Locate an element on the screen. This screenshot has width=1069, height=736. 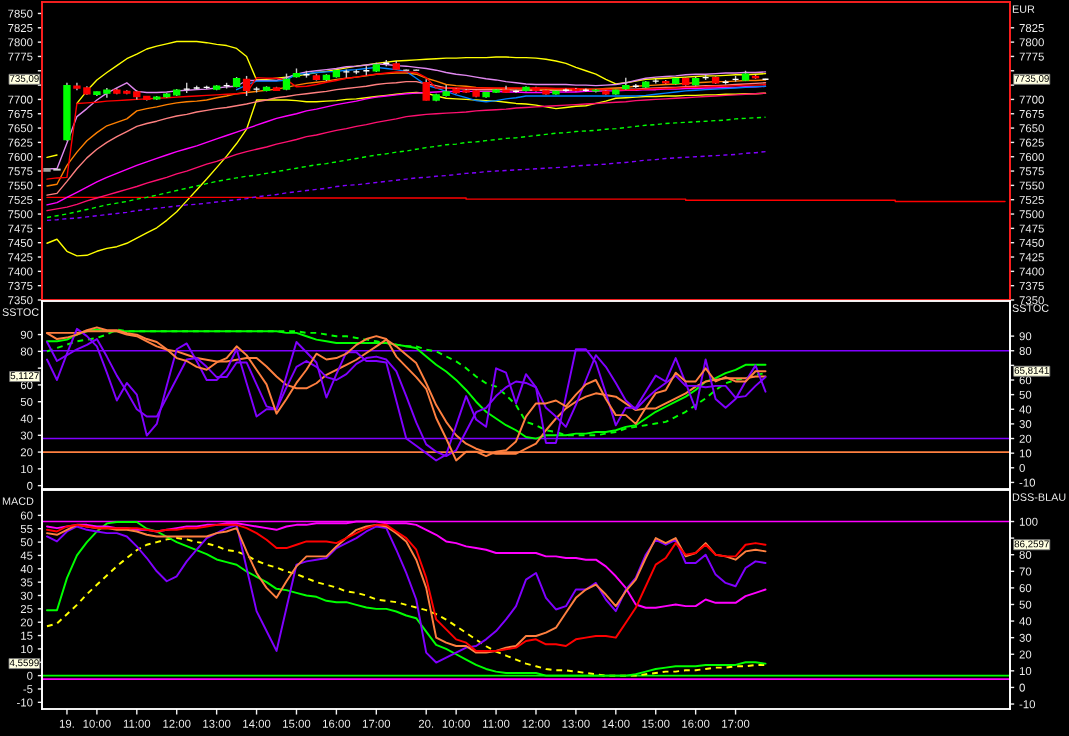
y2-tick-label: 70 is located at coordinates (1025, 571).